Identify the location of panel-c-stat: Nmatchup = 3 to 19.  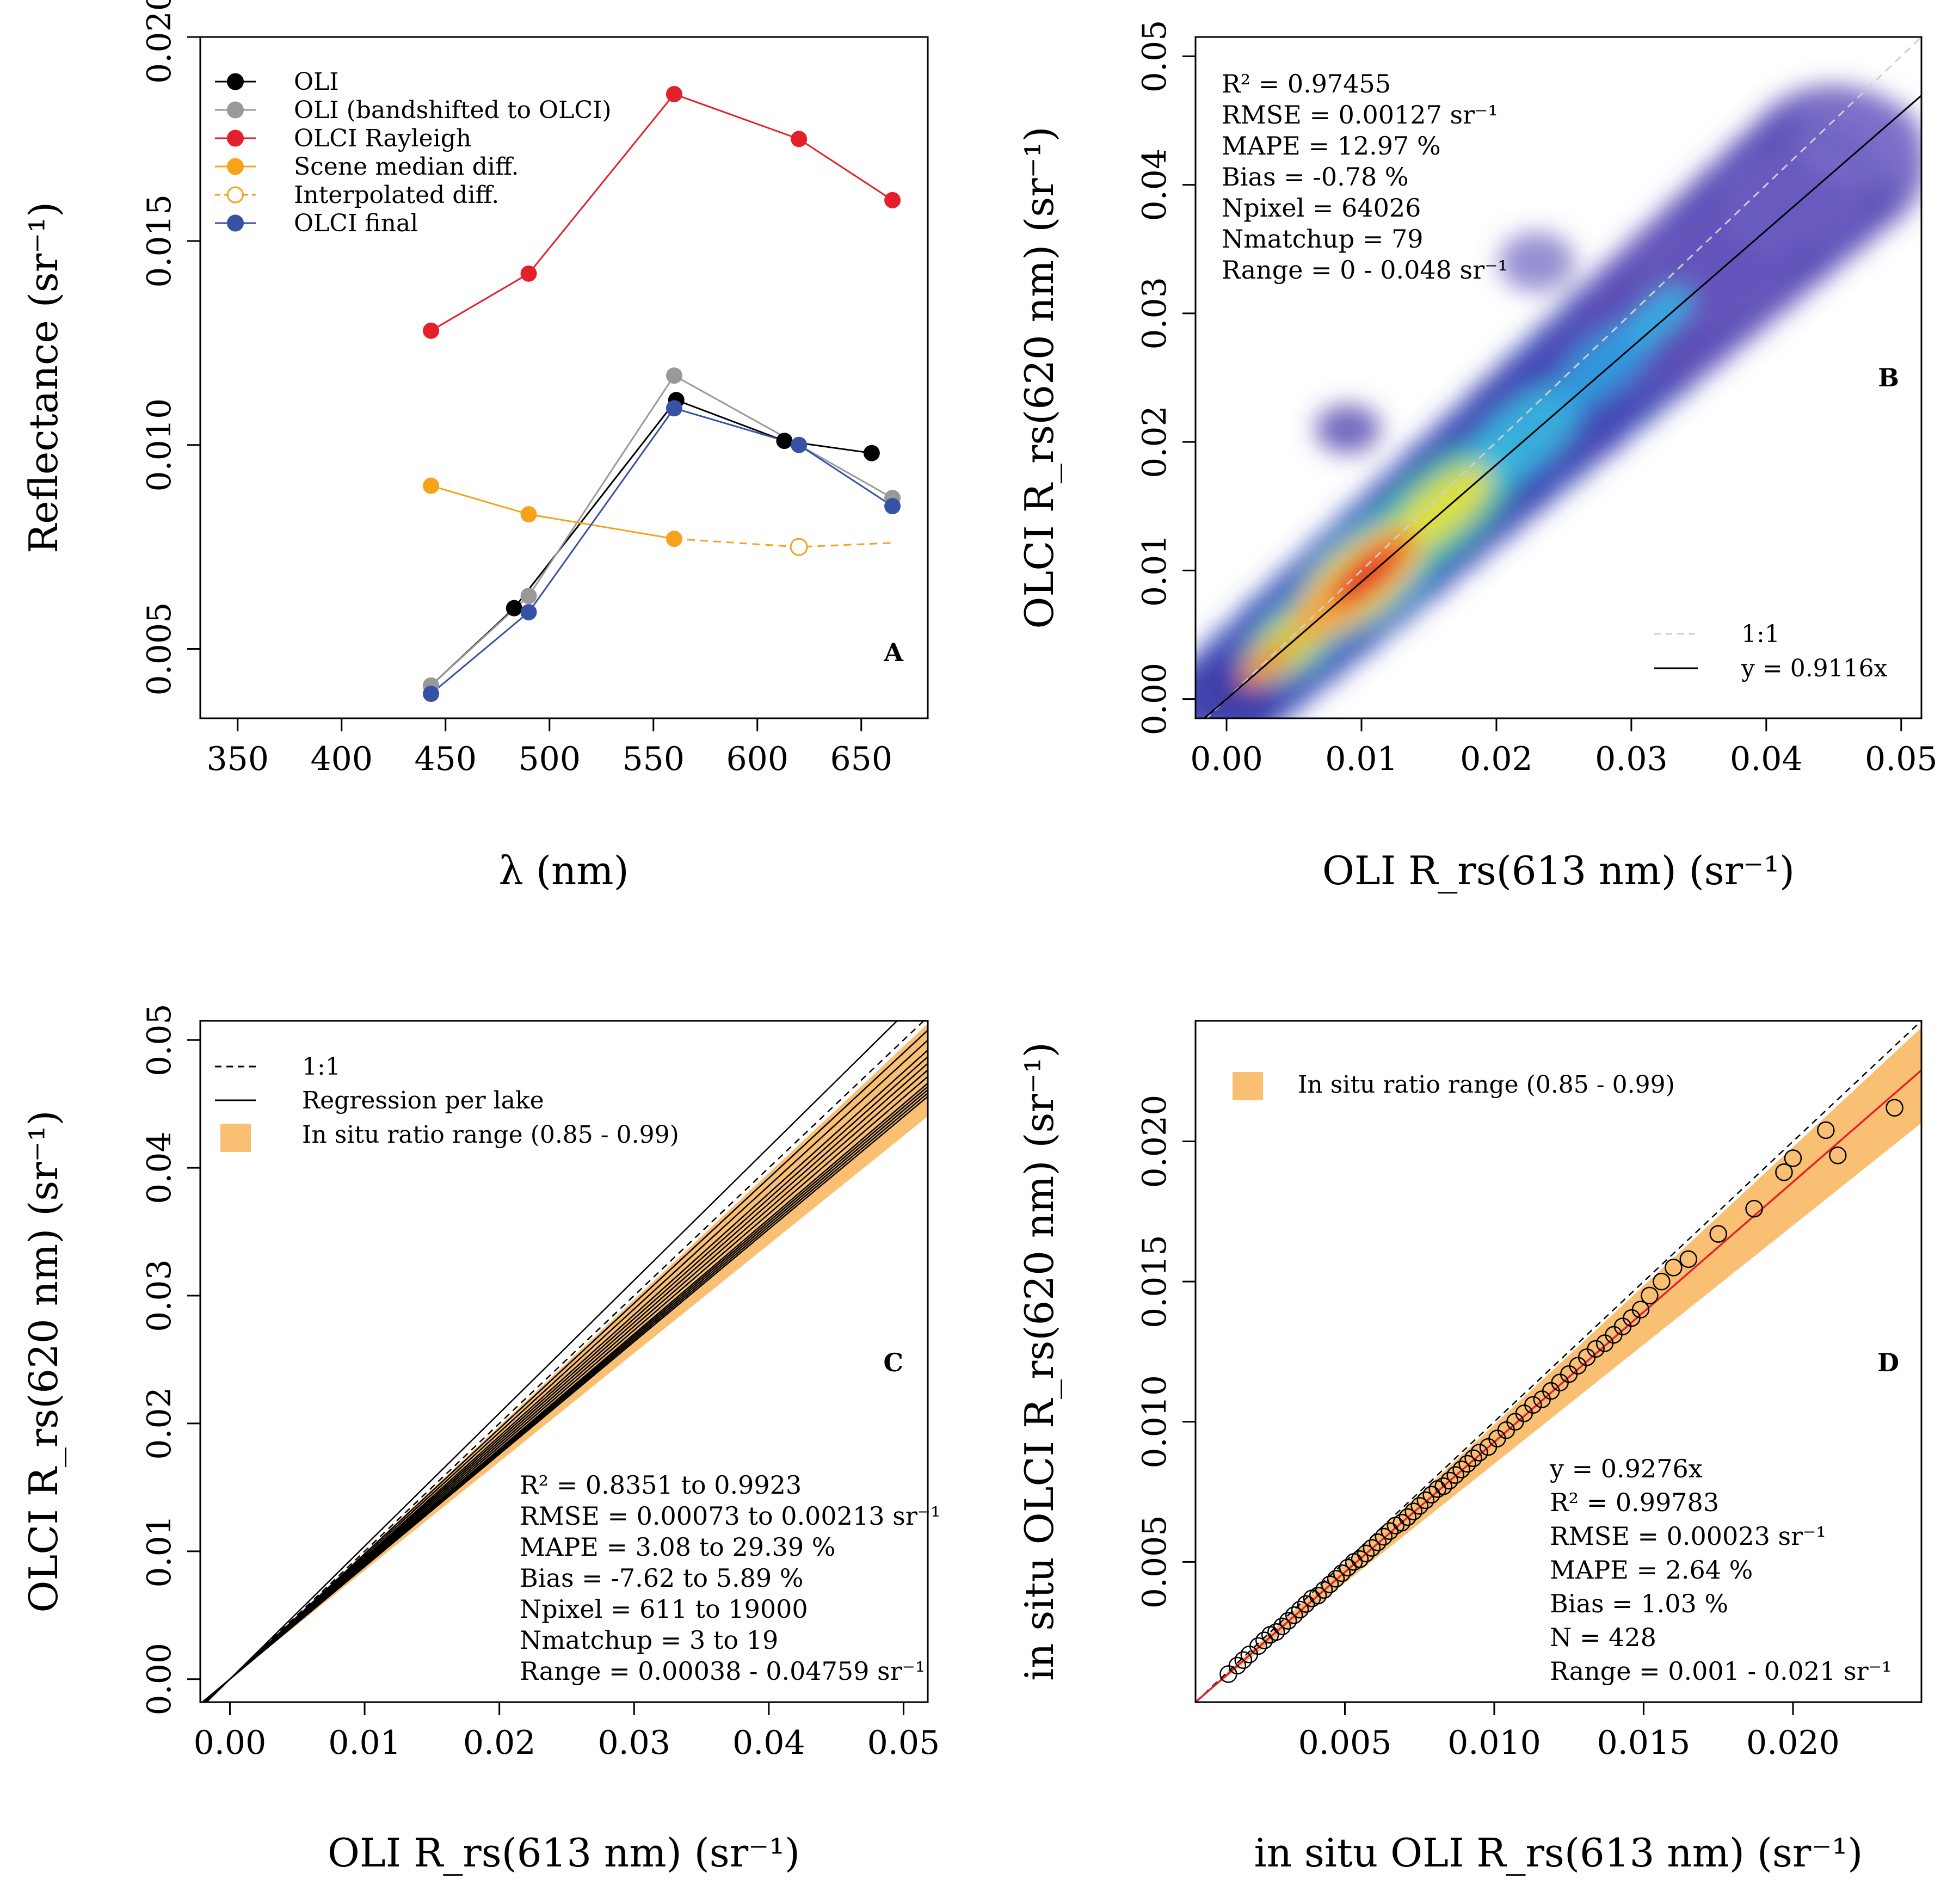
(649, 1640).